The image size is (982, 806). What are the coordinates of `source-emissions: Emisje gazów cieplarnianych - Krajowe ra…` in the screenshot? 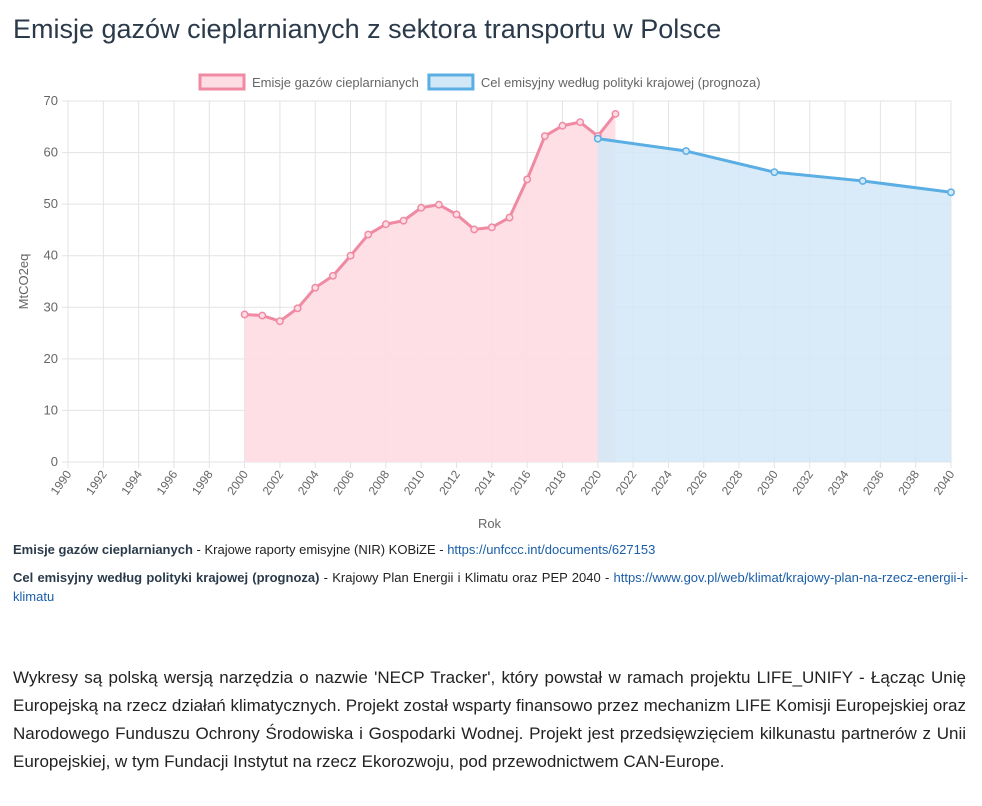 It's located at (490, 549).